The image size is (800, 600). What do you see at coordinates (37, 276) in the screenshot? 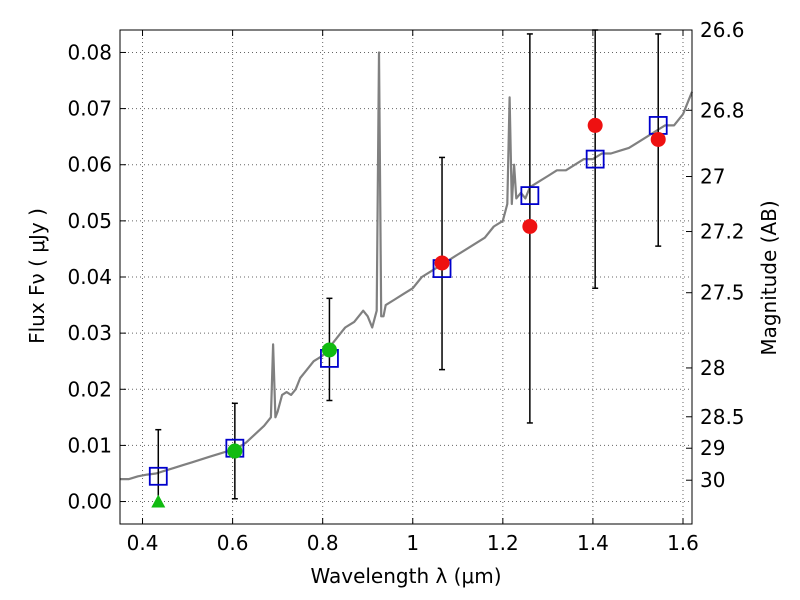
I see `y-axis-label: Flux Fν ( μJy )` at bounding box center [37, 276].